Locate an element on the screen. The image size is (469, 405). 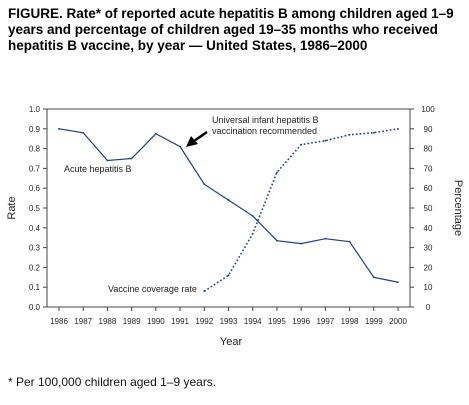
x-tick-label: 1997 is located at coordinates (325, 321).